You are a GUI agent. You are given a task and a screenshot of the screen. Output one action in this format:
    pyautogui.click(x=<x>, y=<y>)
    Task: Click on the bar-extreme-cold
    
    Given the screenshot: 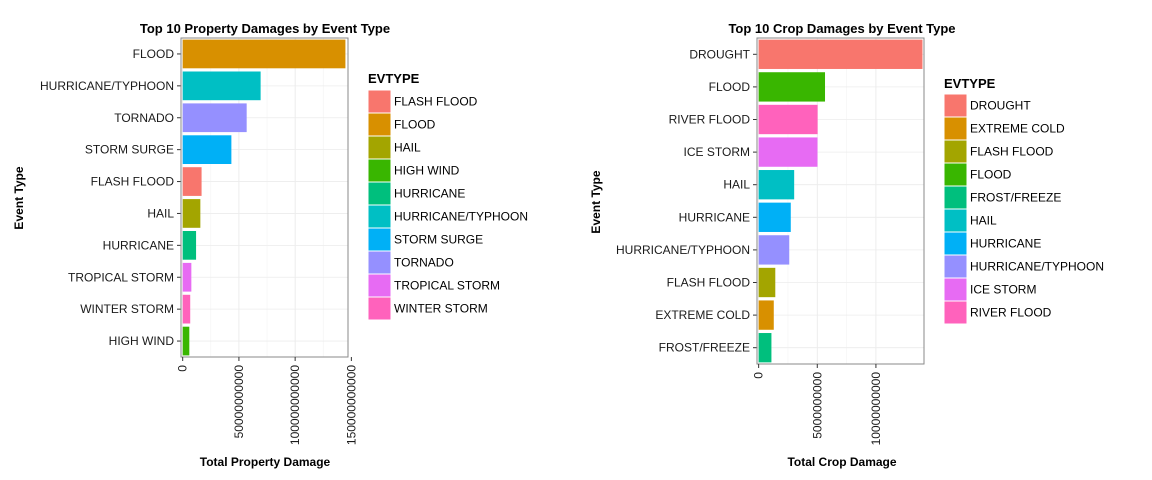 What is the action you would take?
    pyautogui.click(x=766, y=315)
    